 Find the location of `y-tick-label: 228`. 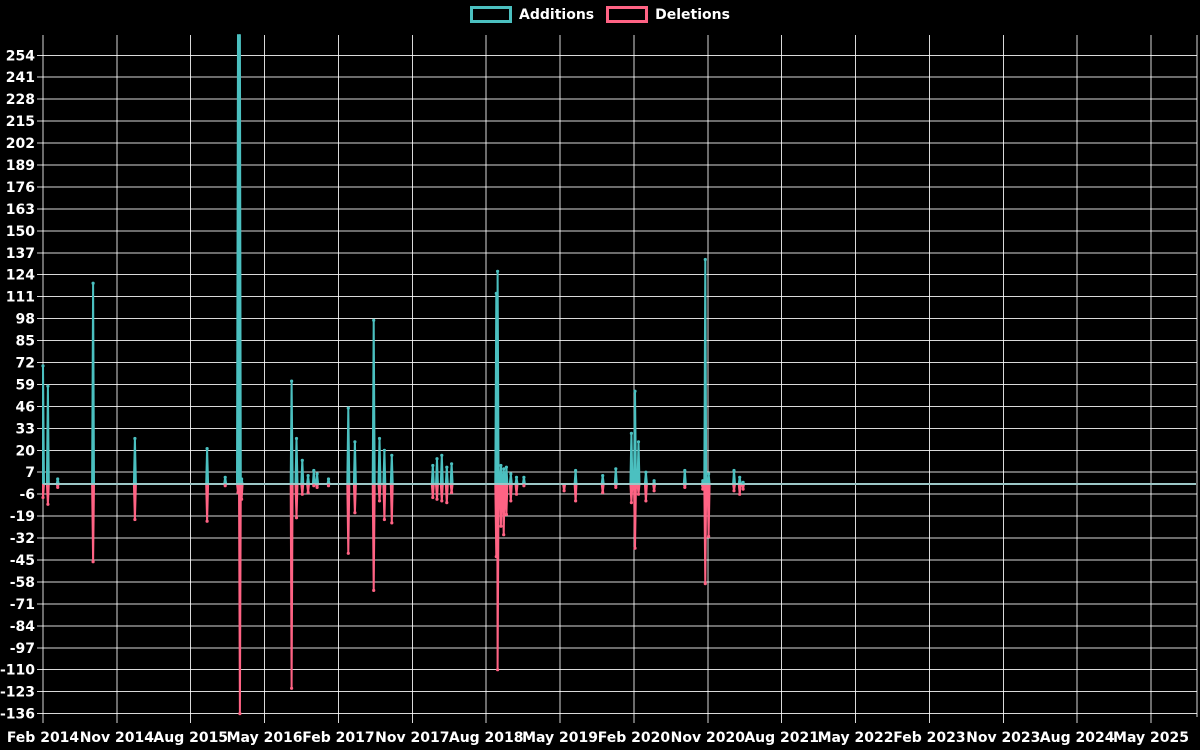

y-tick-label: 228 is located at coordinates (20, 100).